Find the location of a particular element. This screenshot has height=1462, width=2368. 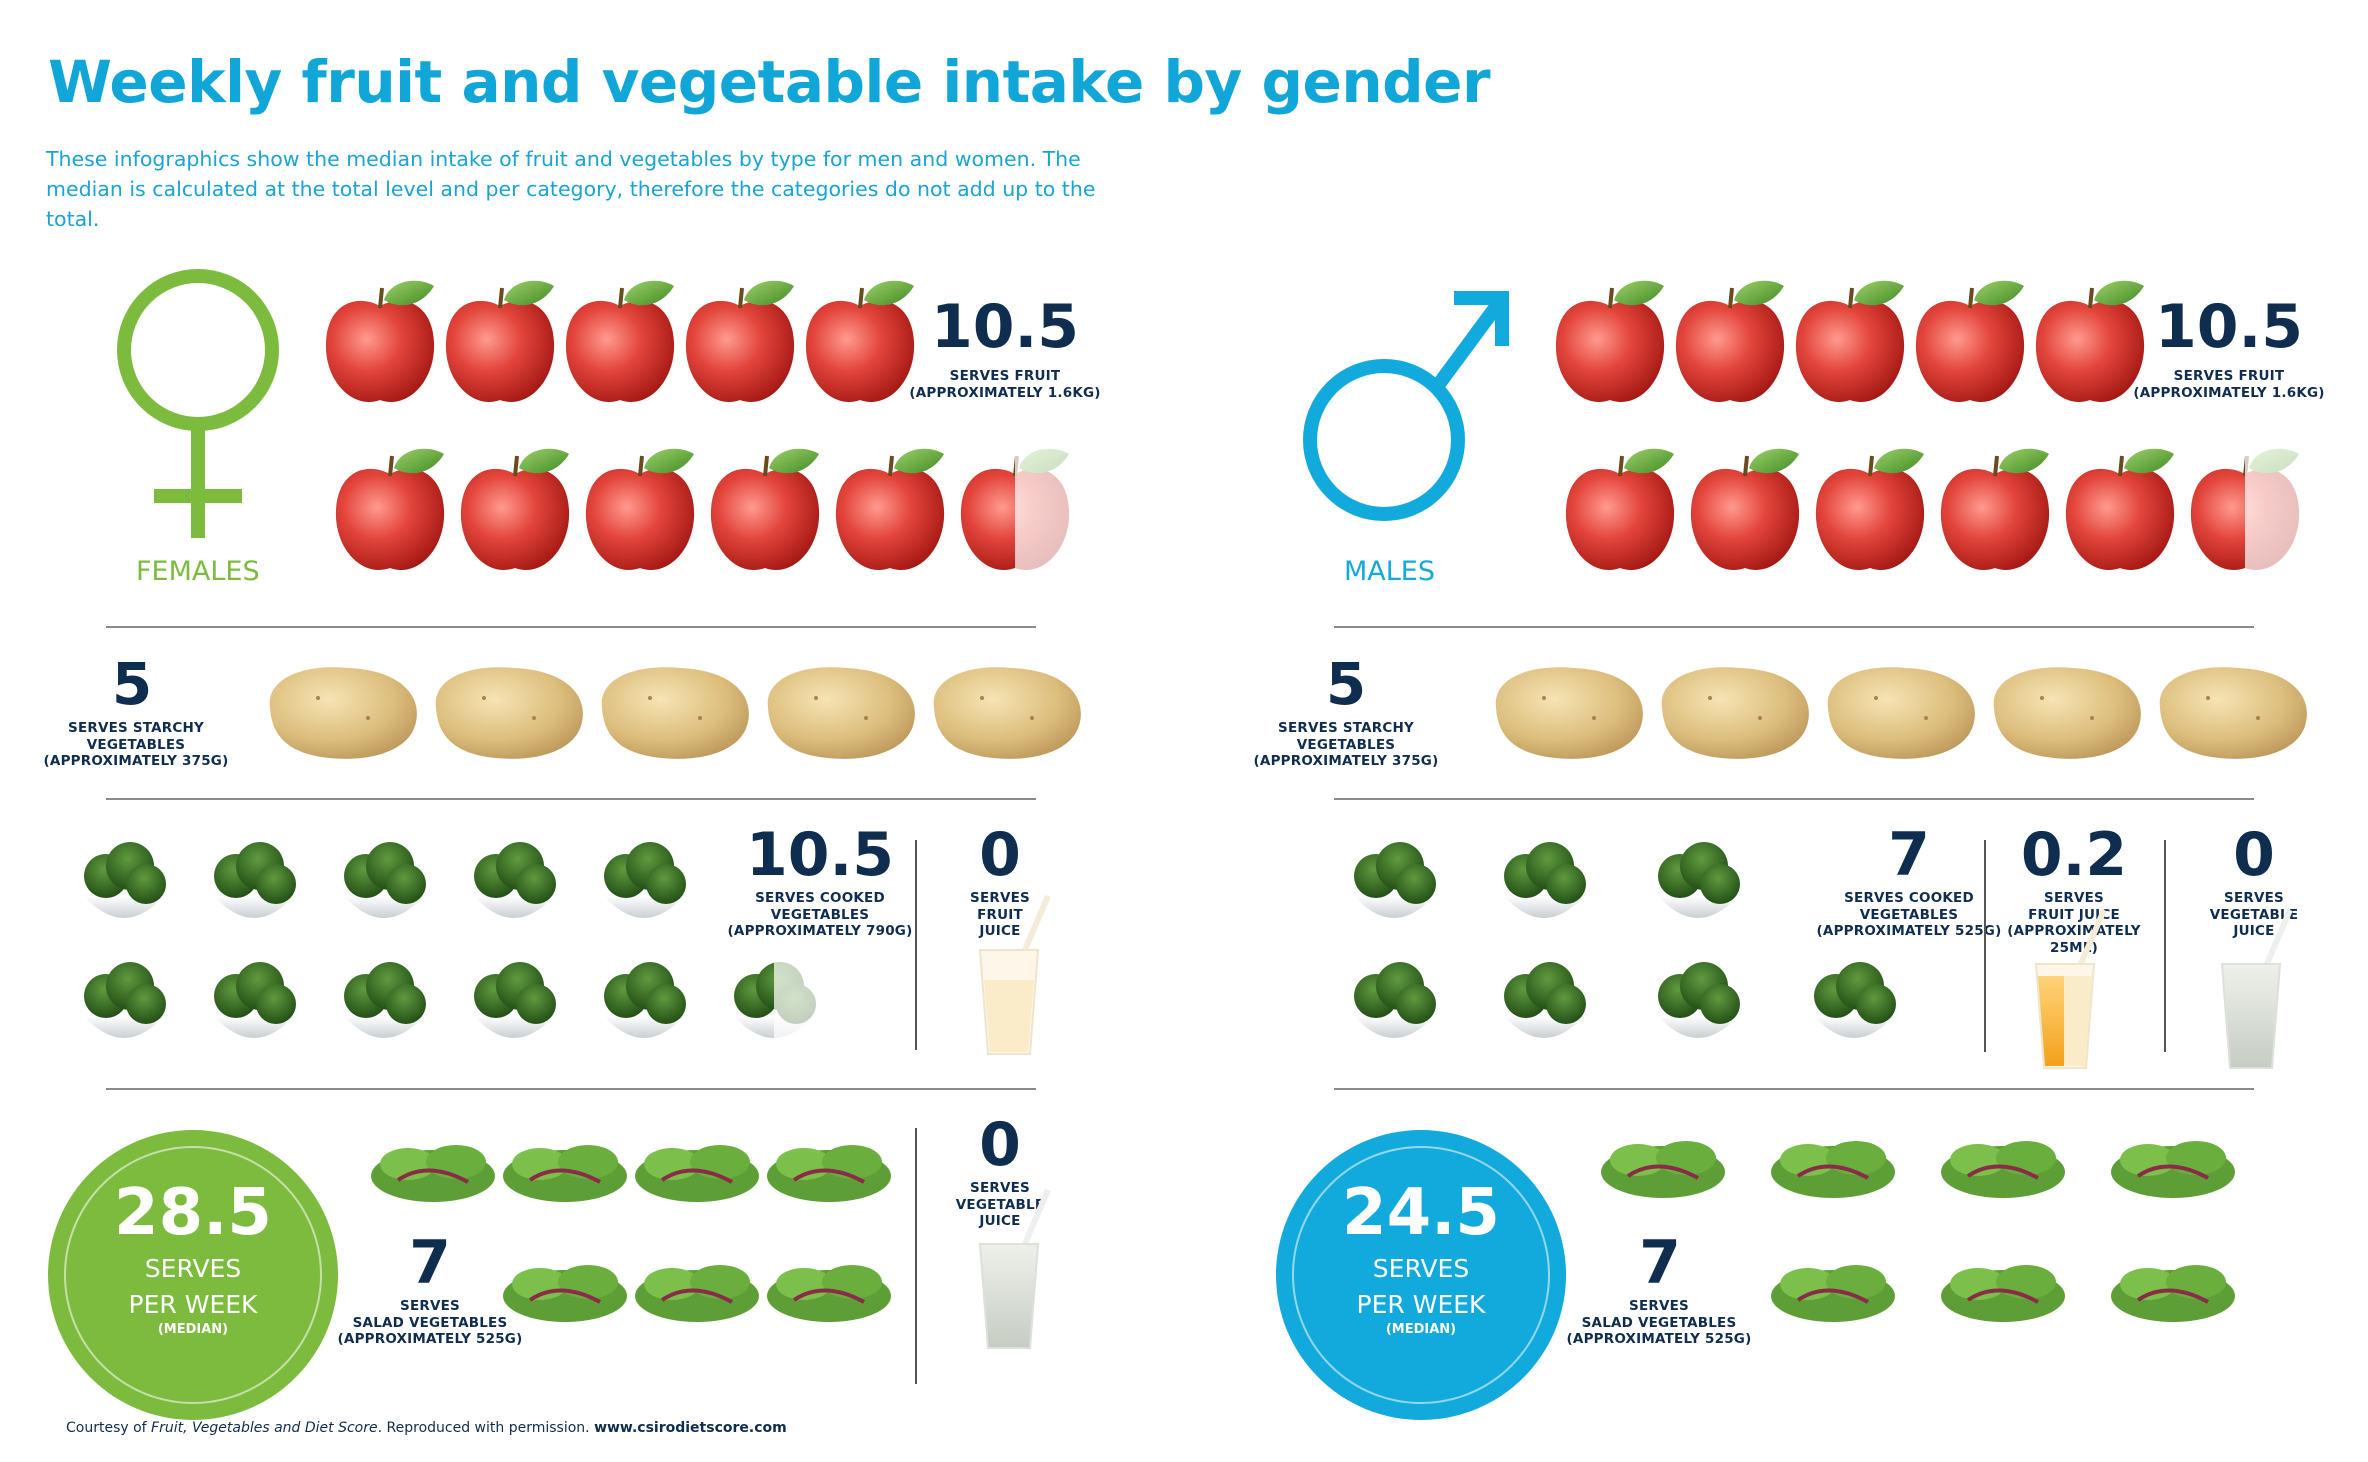

label-line: (APPROXIMATELY 1.6KG) is located at coordinates (1005, 392).